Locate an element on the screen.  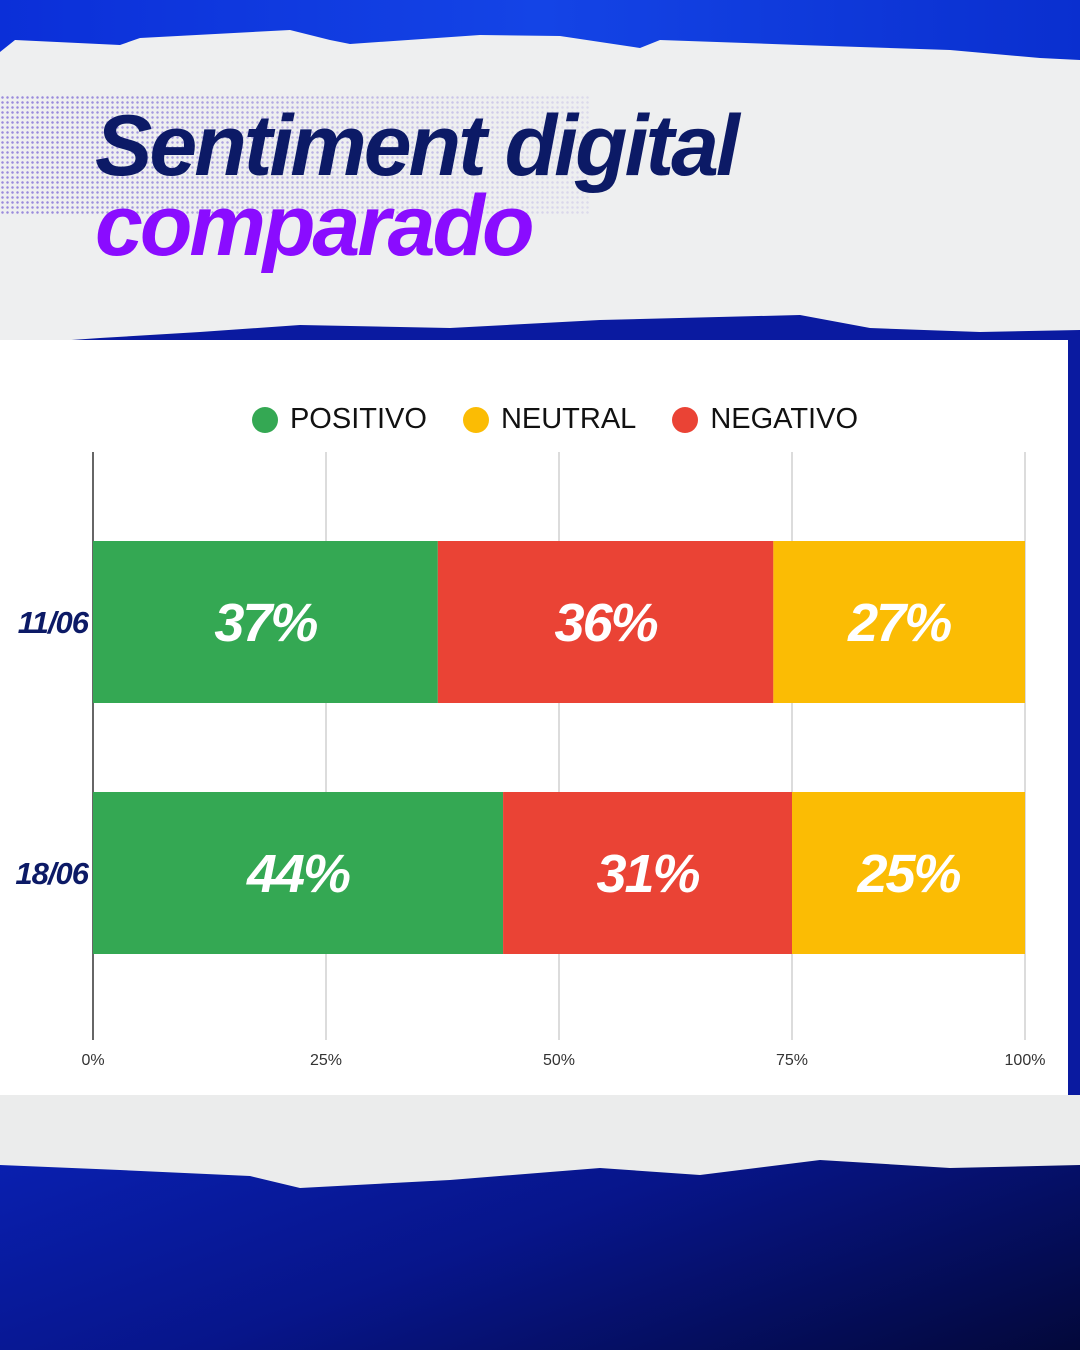
x-tick-label: 75% is located at coordinates (792, 1060).